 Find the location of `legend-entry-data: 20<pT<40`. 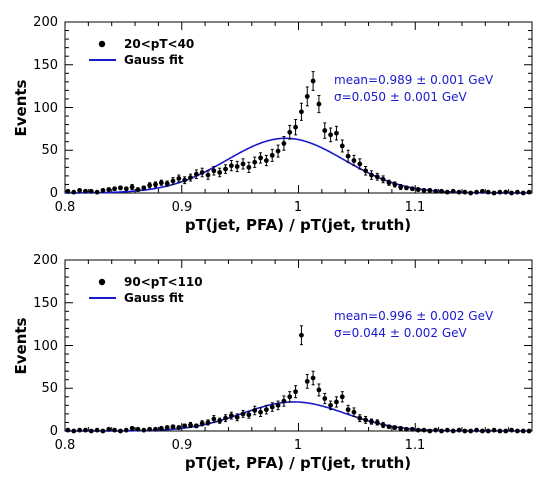

legend-entry-data: 20<pT<40 is located at coordinates (159, 44).